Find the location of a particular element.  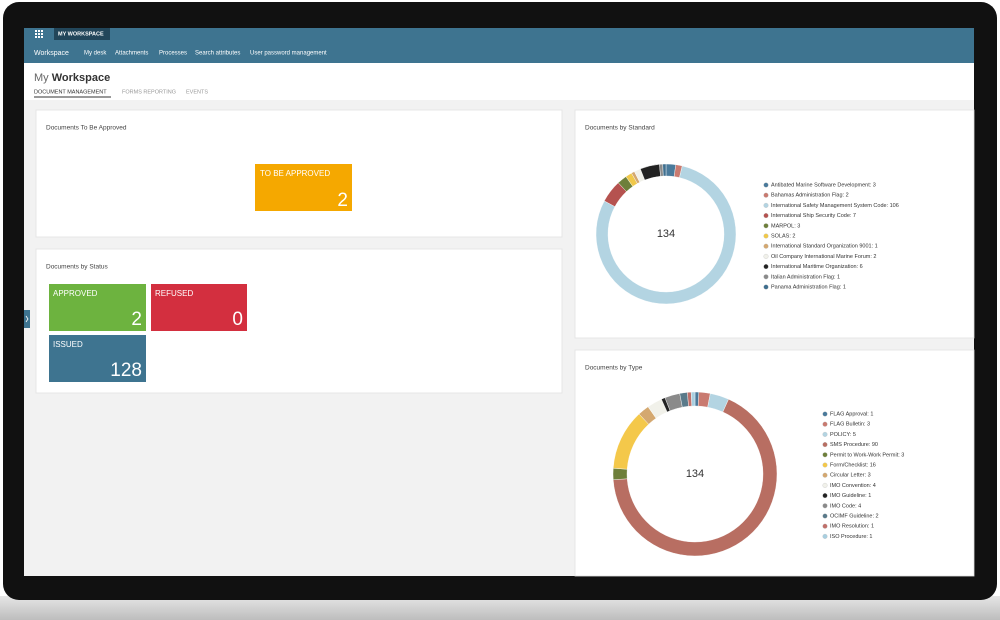

legend-label: SOLAS: 2 is located at coordinates (783, 236).